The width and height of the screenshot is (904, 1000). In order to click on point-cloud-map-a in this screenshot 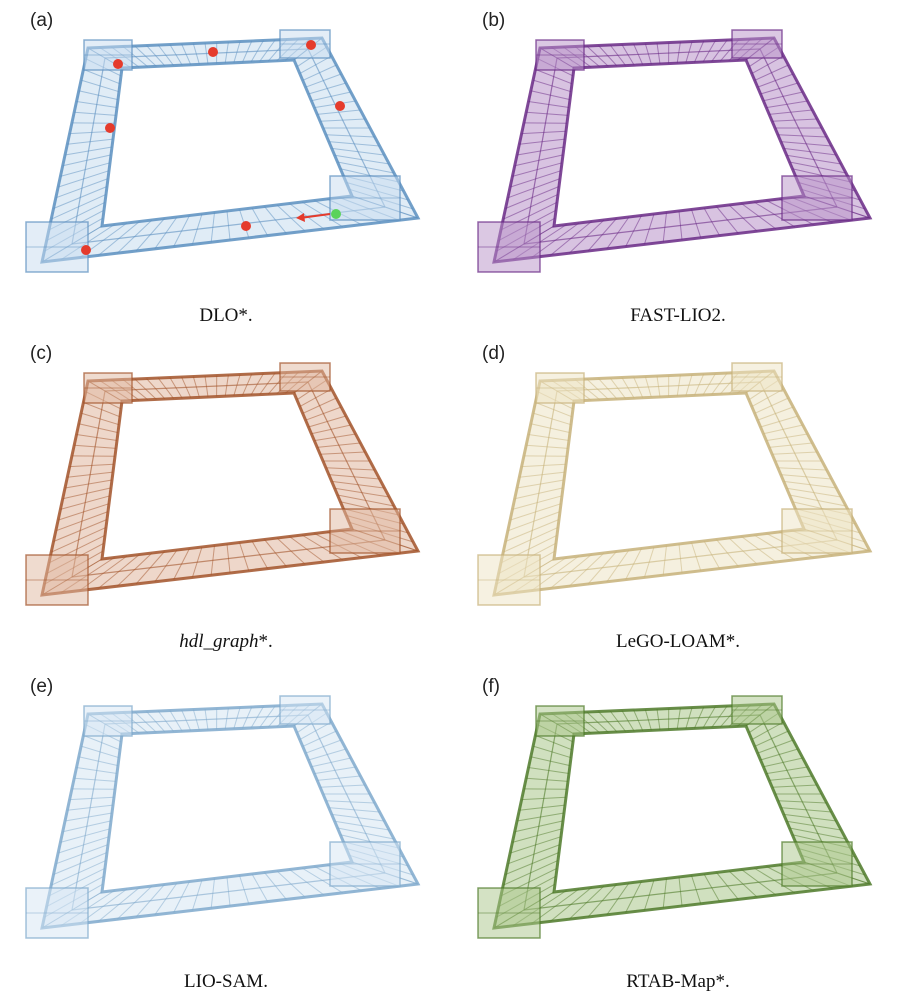, I will do `click(223, 151)`.